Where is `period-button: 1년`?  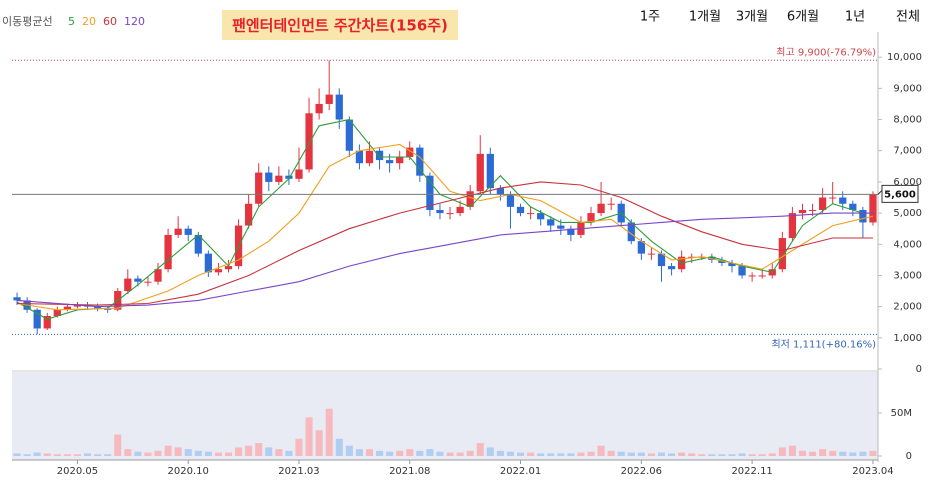
period-button: 1년 is located at coordinates (855, 17).